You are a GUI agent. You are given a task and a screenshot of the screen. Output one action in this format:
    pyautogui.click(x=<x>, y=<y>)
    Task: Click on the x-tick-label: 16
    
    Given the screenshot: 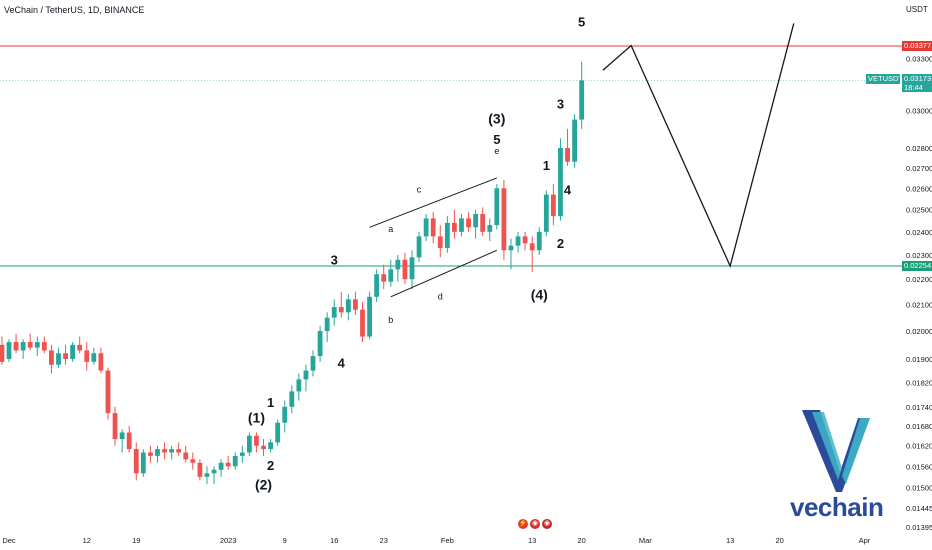 What is the action you would take?
    pyautogui.click(x=334, y=540)
    